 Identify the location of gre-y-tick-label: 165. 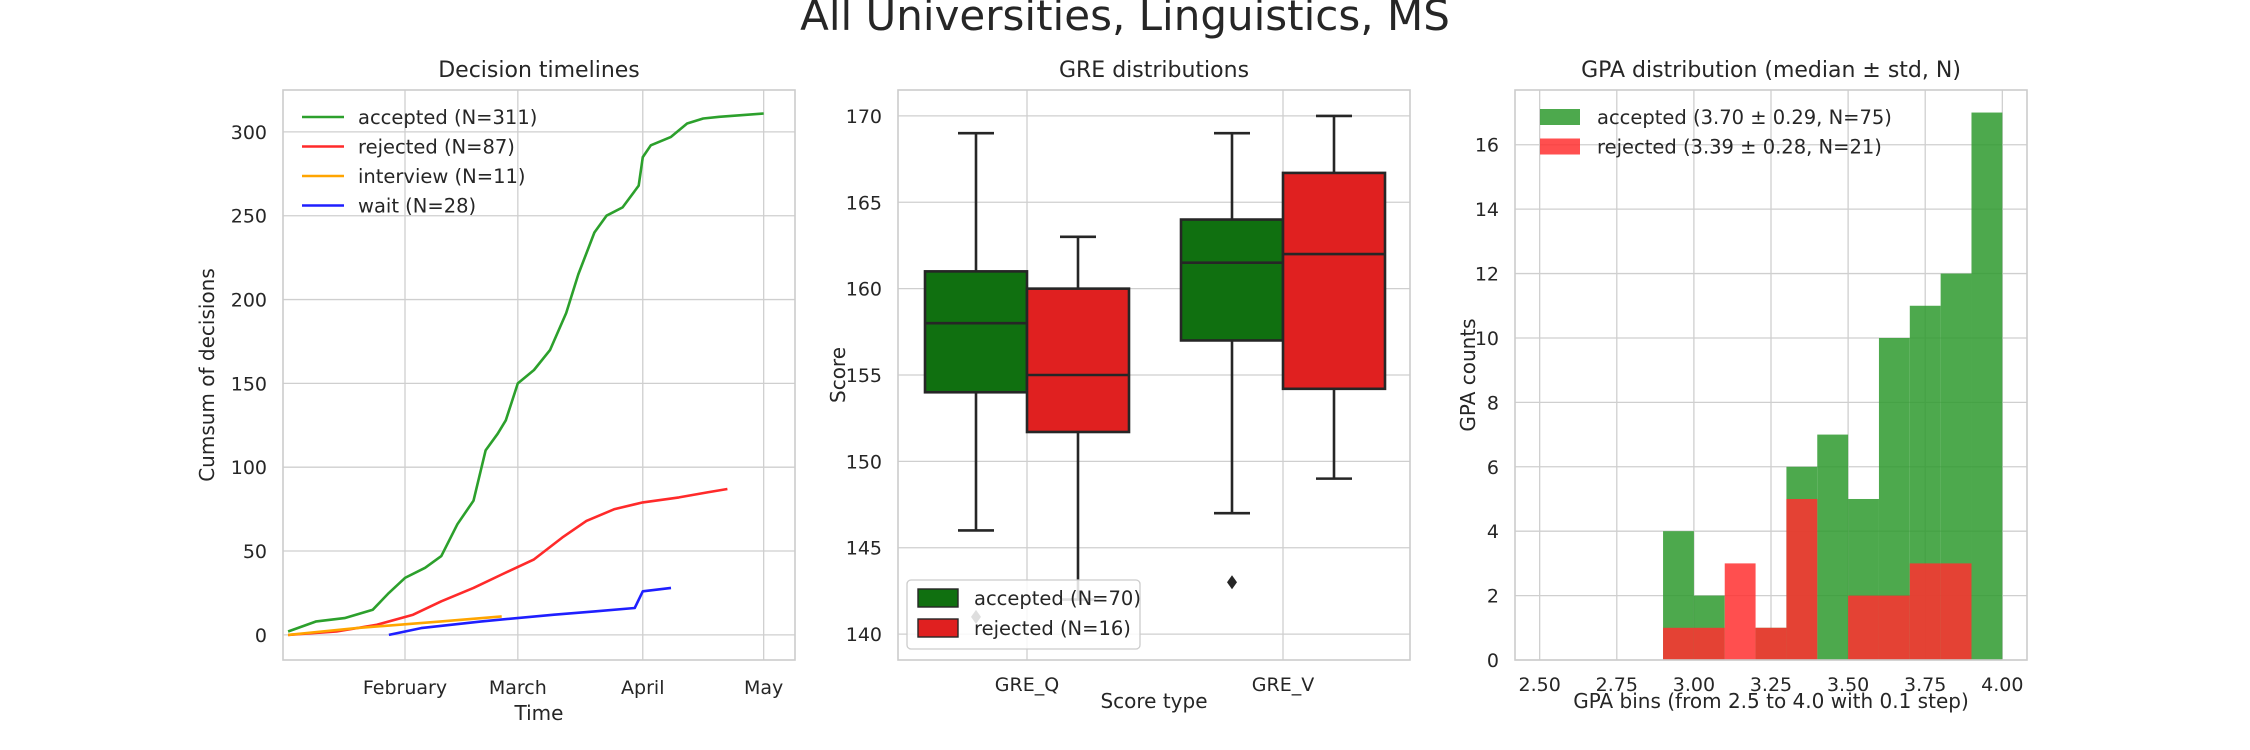
(864, 203).